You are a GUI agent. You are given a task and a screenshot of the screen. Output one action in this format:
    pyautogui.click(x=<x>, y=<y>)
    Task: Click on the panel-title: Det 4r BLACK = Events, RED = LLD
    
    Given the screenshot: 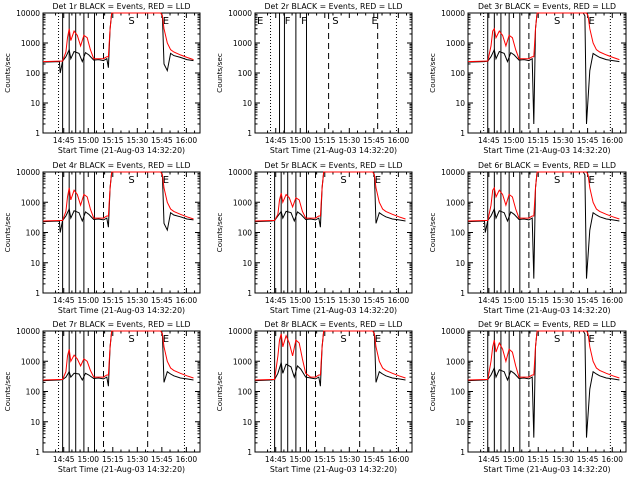 What is the action you would take?
    pyautogui.click(x=122, y=165)
    